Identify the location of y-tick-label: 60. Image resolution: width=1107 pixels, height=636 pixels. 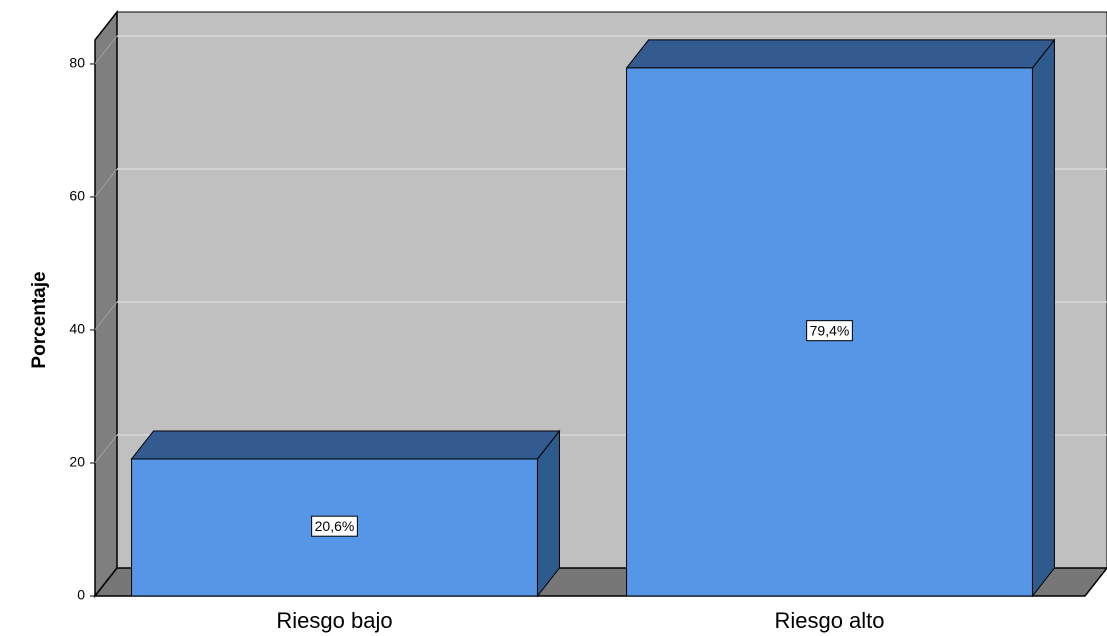
(77, 196).